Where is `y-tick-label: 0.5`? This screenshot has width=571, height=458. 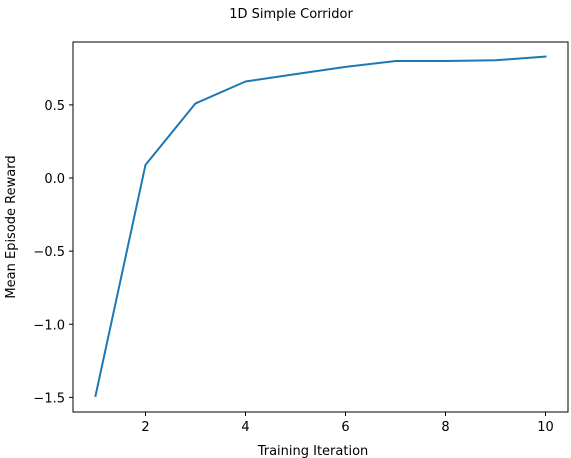
y-tick-label: 0.5 is located at coordinates (54, 106).